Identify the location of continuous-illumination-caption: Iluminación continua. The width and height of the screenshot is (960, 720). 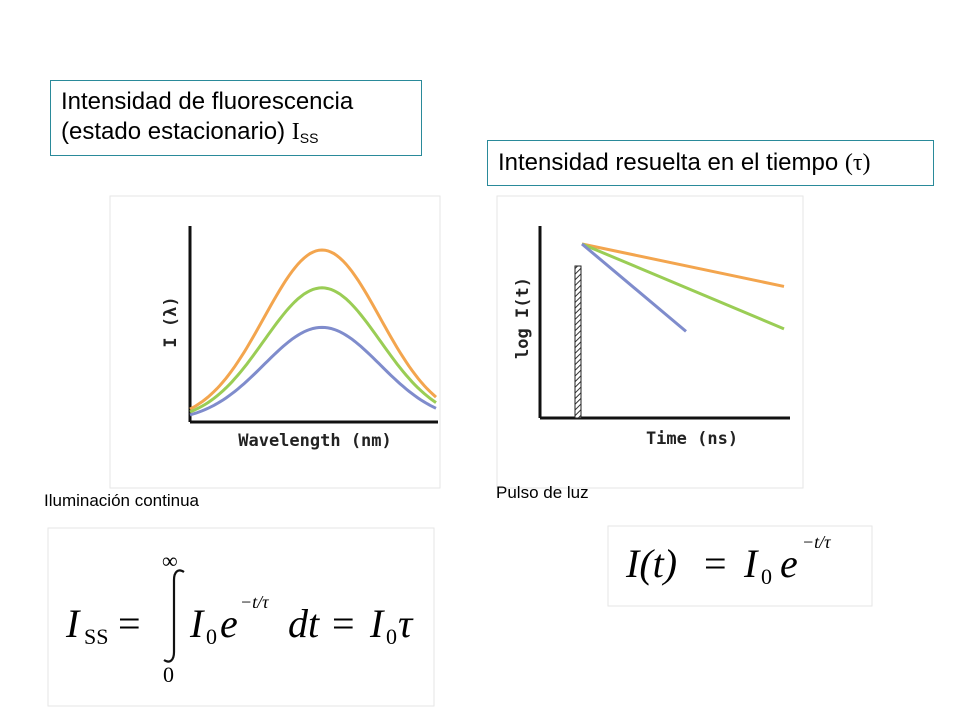
(121, 500).